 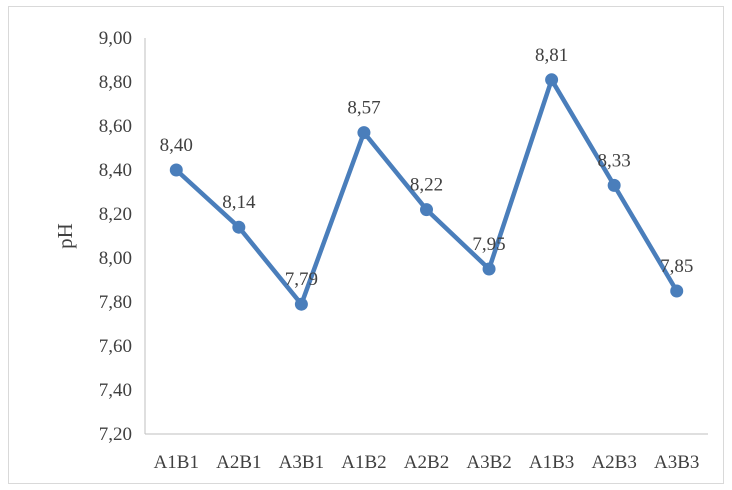 I want to click on y-tick-label: 7,60, so click(x=115, y=346).